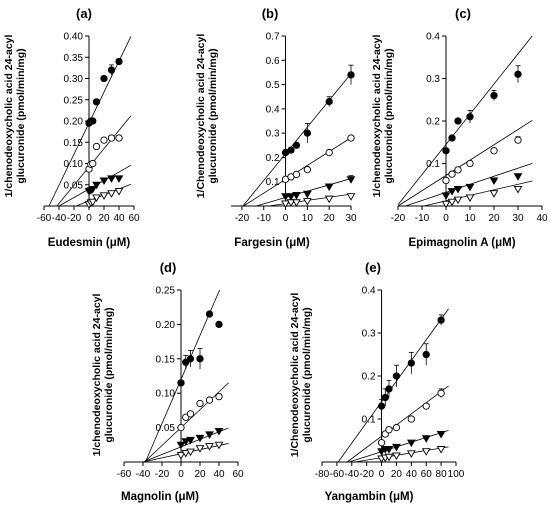 The image size is (550, 505). Describe the element at coordinates (273, 134) in the screenshot. I see `panel-b-y-tick-label: 0.3` at that location.